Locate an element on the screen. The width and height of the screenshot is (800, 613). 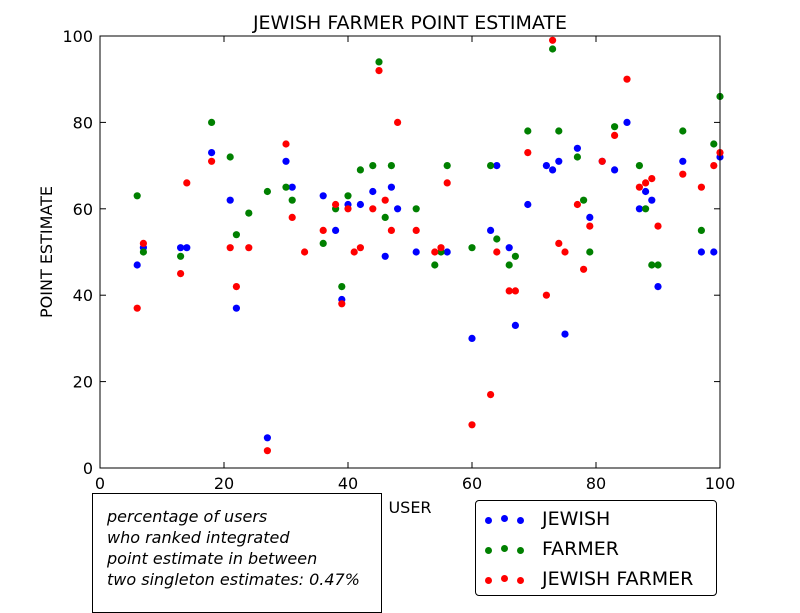
legend-label: JEWISH is located at coordinates (576, 519).